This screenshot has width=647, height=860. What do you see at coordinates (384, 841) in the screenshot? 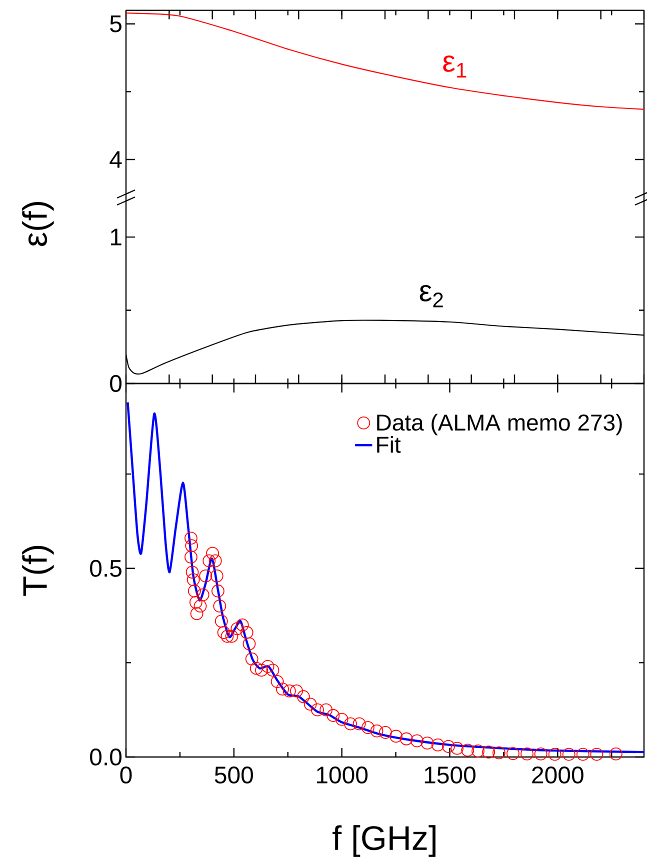
I see `x-axis-title: f [GHz]` at bounding box center [384, 841].